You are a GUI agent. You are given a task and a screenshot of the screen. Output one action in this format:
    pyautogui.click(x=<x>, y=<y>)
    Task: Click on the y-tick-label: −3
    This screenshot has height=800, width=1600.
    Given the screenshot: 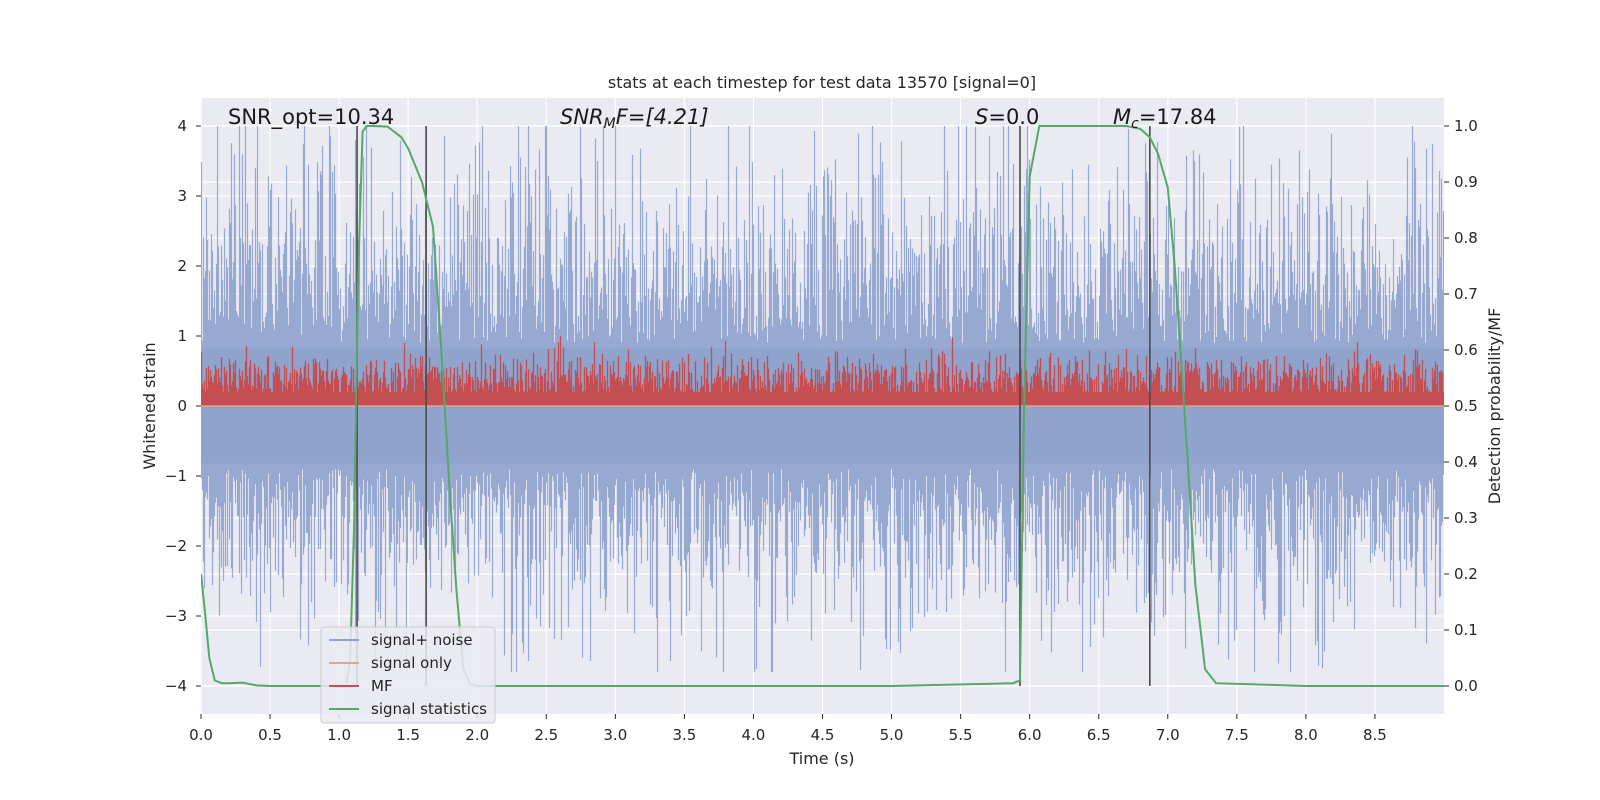 What is the action you would take?
    pyautogui.click(x=176, y=616)
    